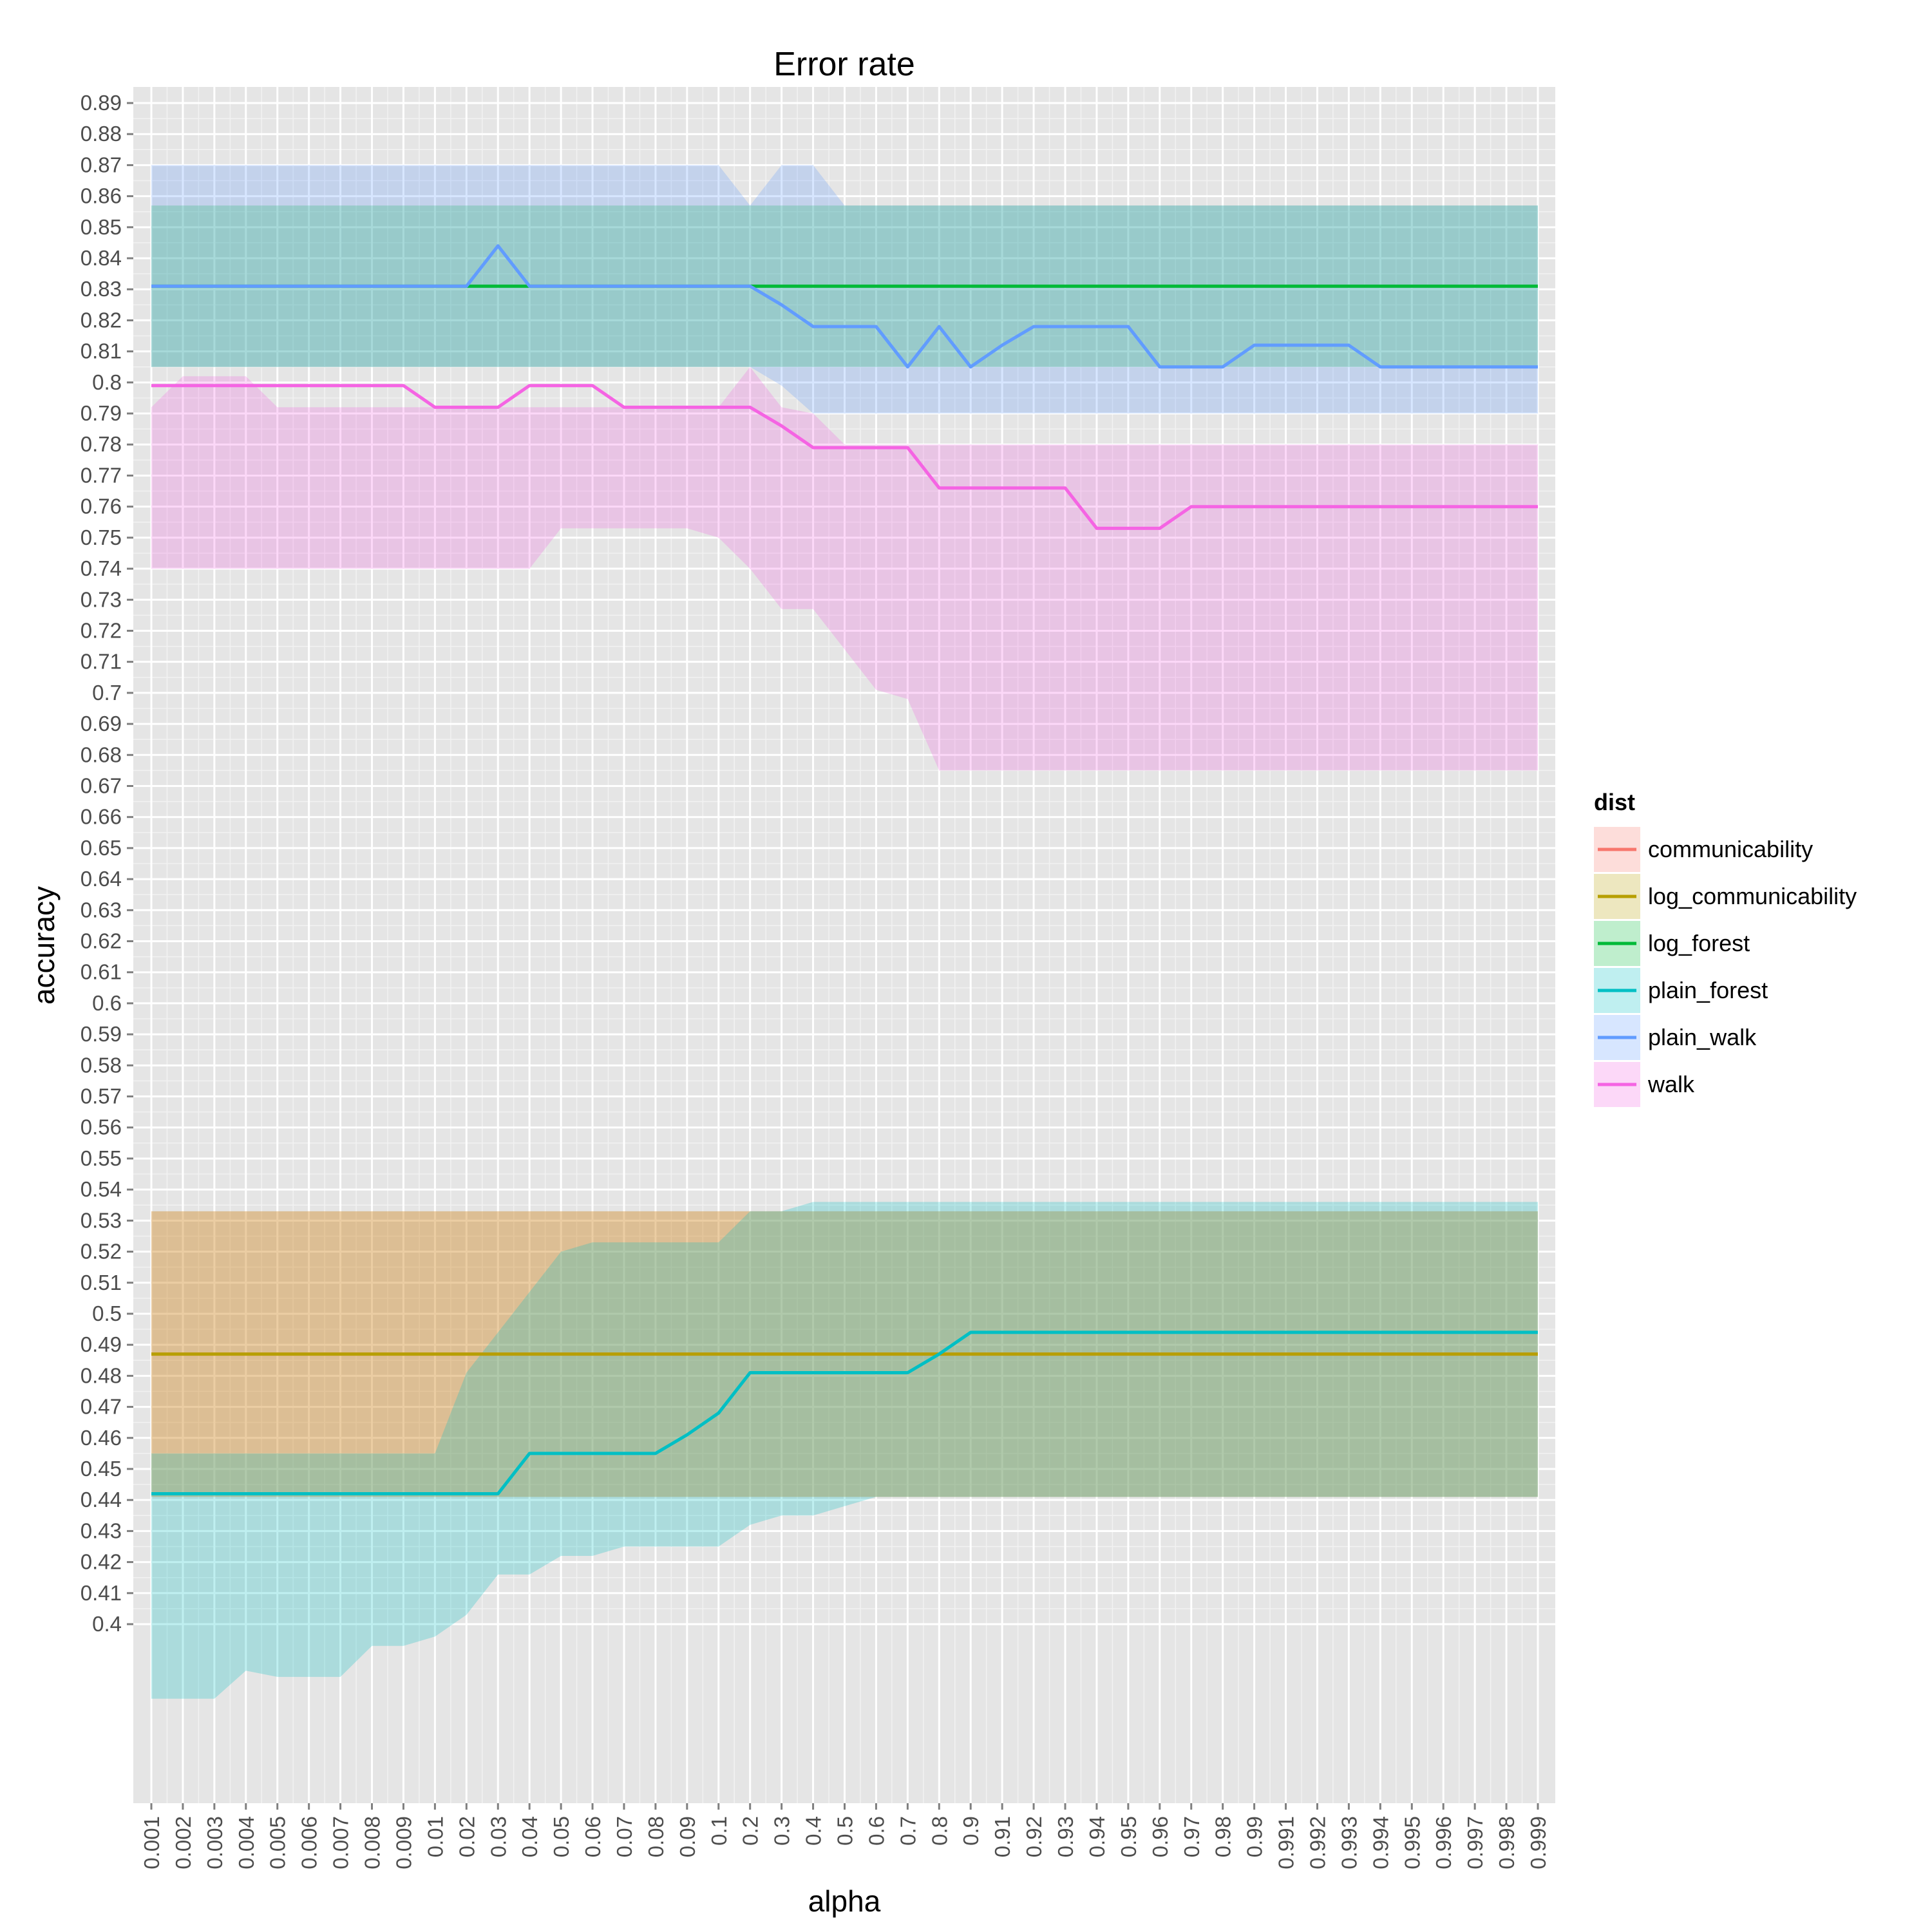 This screenshot has width=1932, height=1932. I want to click on x-tick-label: 0.97, so click(1192, 1836).